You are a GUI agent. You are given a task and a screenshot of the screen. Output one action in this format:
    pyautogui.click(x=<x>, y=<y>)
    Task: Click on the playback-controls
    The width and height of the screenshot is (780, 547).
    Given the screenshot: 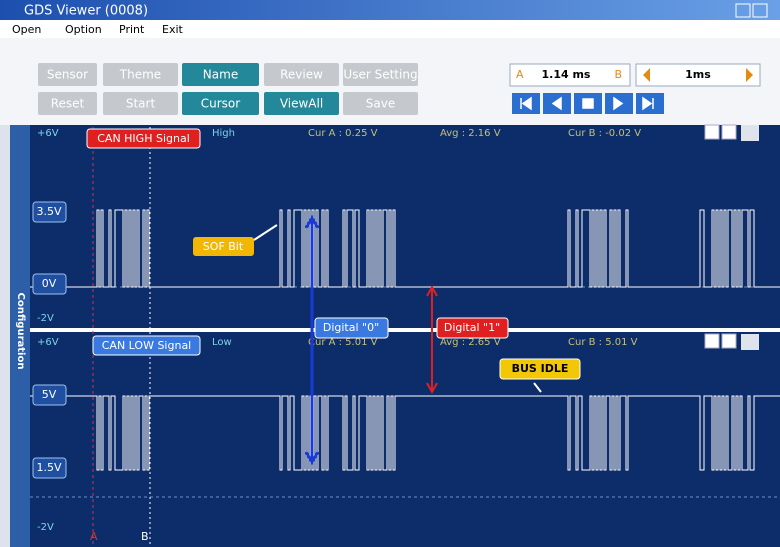 What is the action you would take?
    pyautogui.click(x=588, y=103)
    